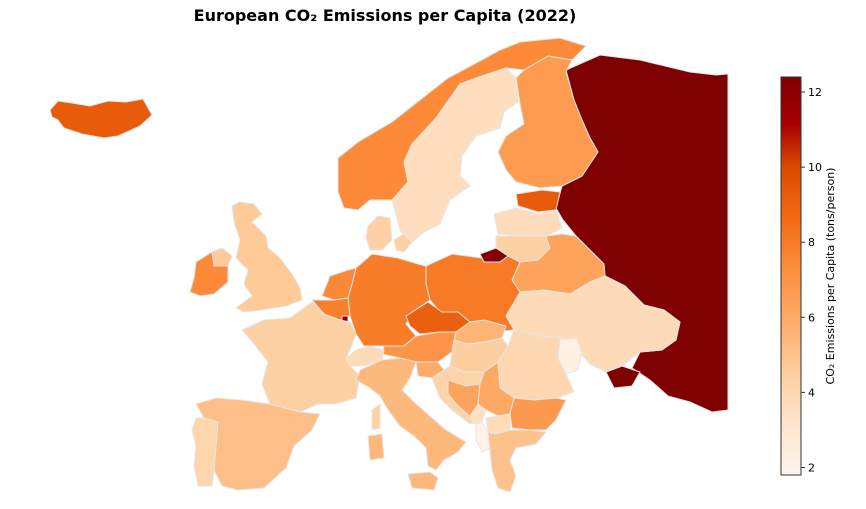 The image size is (866, 509). What do you see at coordinates (811, 280) in the screenshot?
I see `colorbar-ticks: 2 4 6 8 10 12` at bounding box center [811, 280].